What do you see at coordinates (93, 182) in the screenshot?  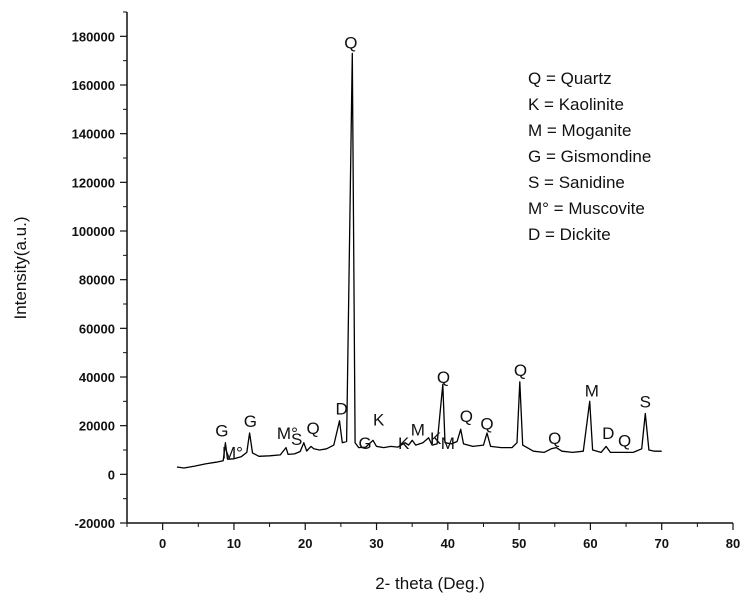 I see `y-tick-label: 120000` at bounding box center [93, 182].